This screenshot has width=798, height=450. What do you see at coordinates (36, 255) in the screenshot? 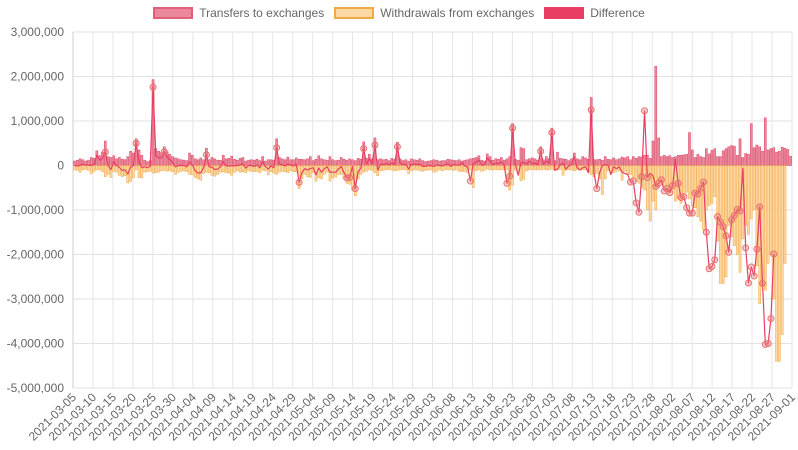
I see `y-tick-label: -2,000,000` at bounding box center [36, 255].